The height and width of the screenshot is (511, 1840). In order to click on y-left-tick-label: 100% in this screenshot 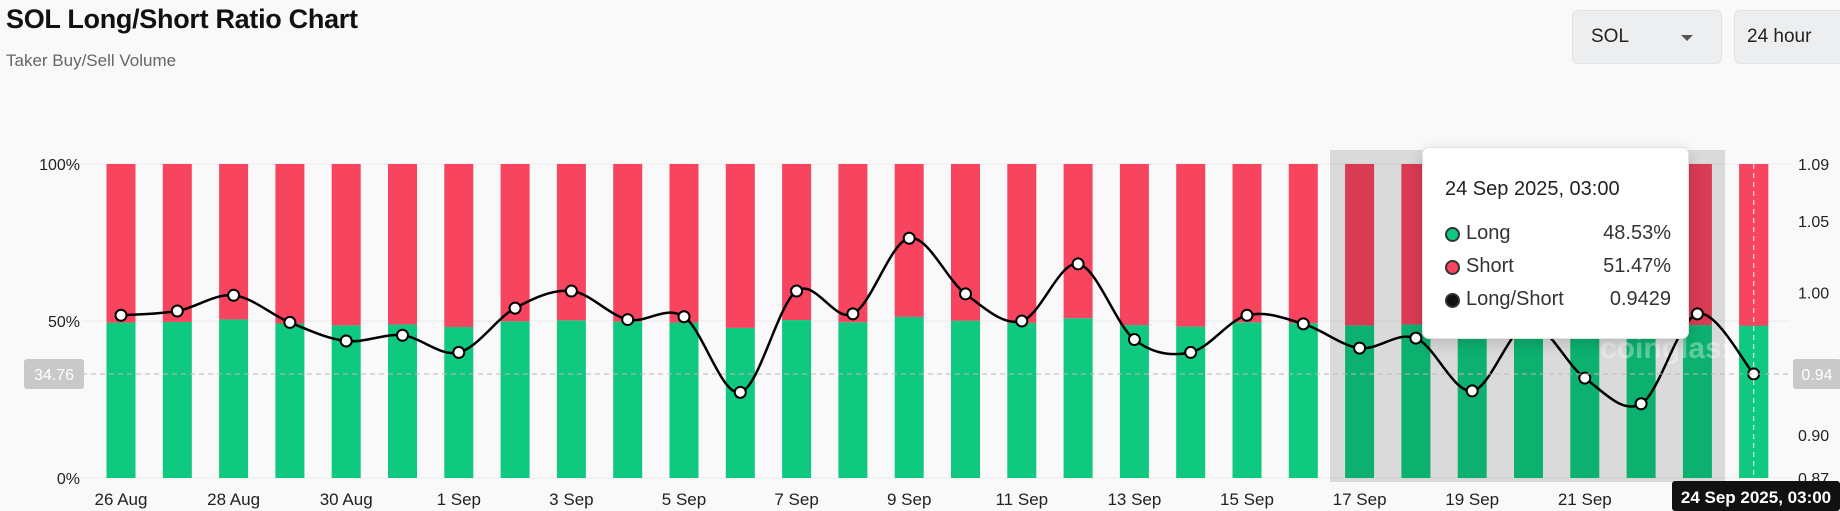, I will do `click(59, 165)`.